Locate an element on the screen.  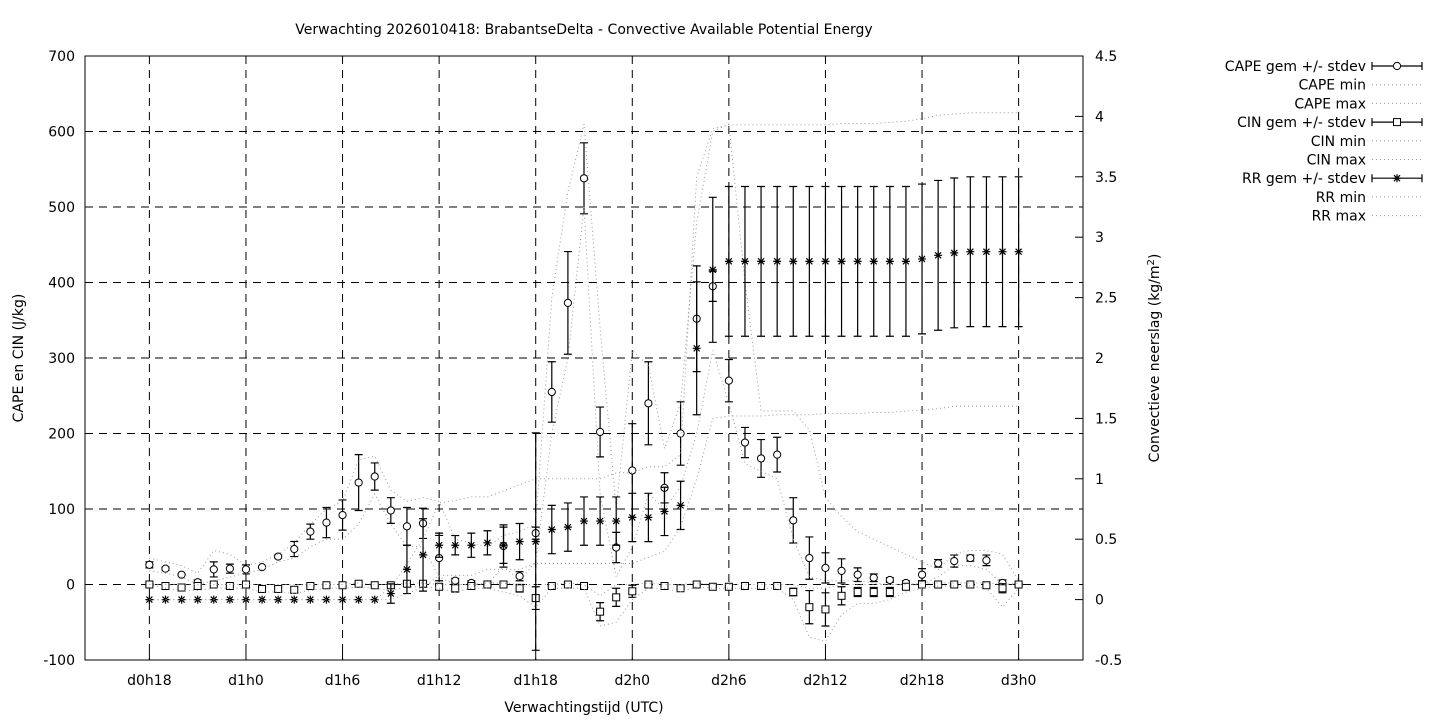
y-tick-label: 700 is located at coordinates (61, 57).